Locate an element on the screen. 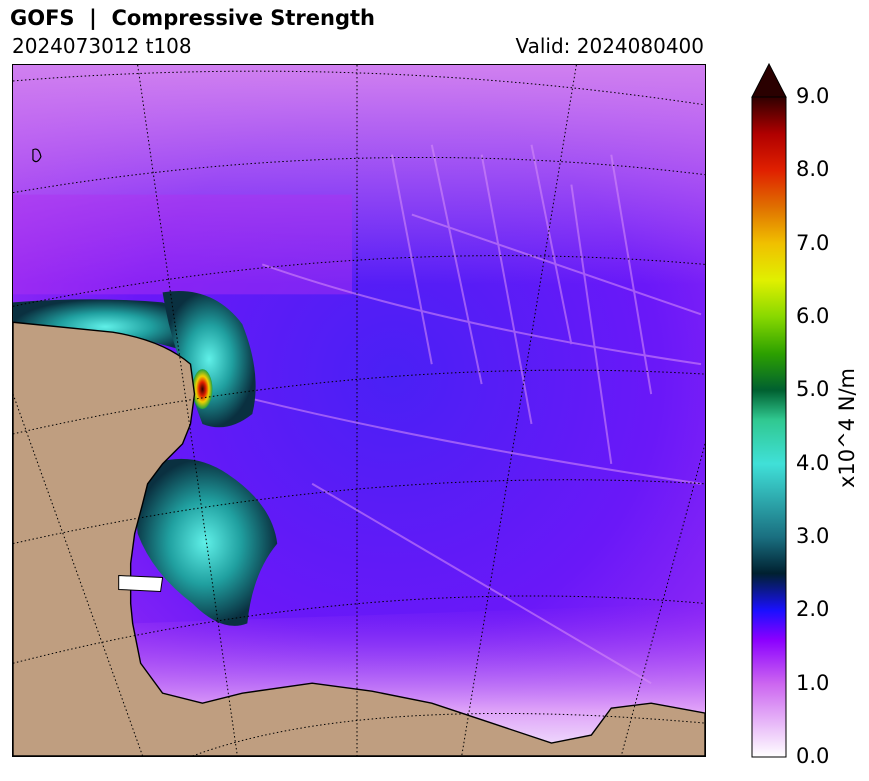  teal-band-north is located at coordinates (105, 327).